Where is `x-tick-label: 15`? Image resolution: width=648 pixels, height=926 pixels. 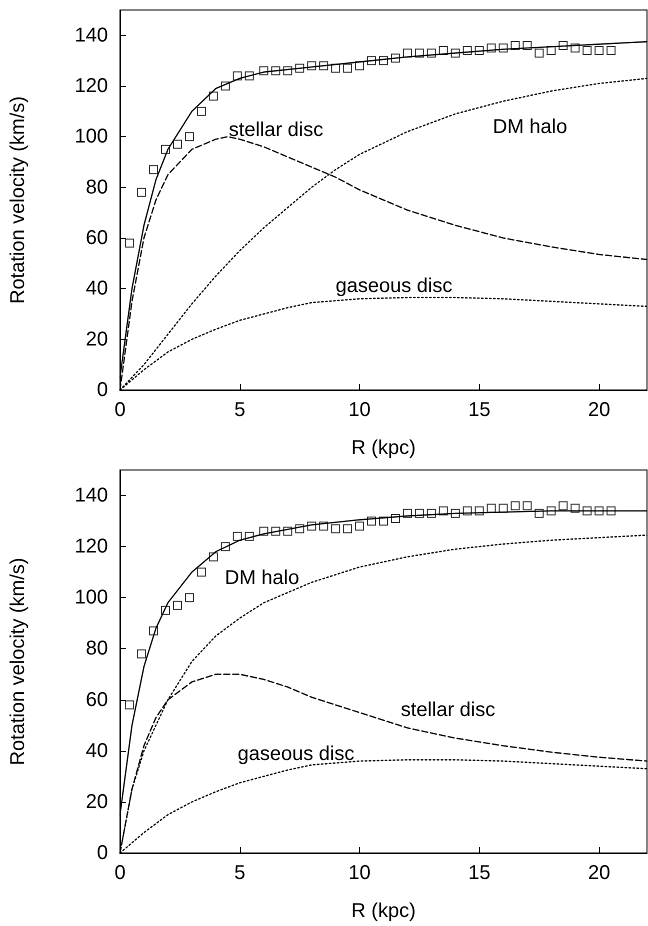
x-tick-label: 15 is located at coordinates (479, 410).